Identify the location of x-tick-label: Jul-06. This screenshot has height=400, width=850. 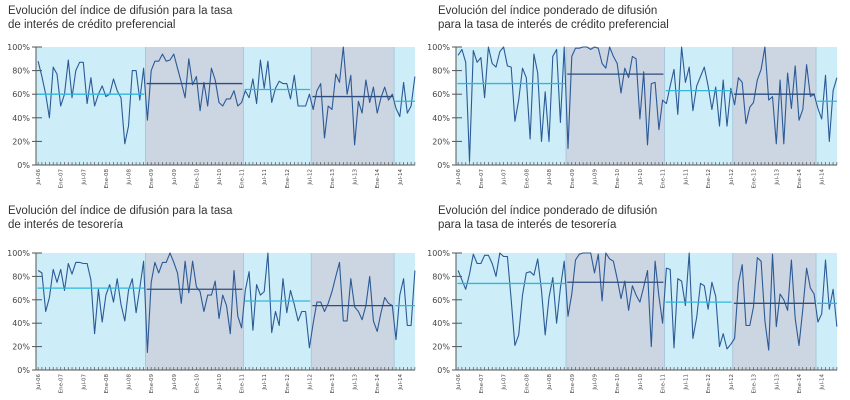
(459, 177).